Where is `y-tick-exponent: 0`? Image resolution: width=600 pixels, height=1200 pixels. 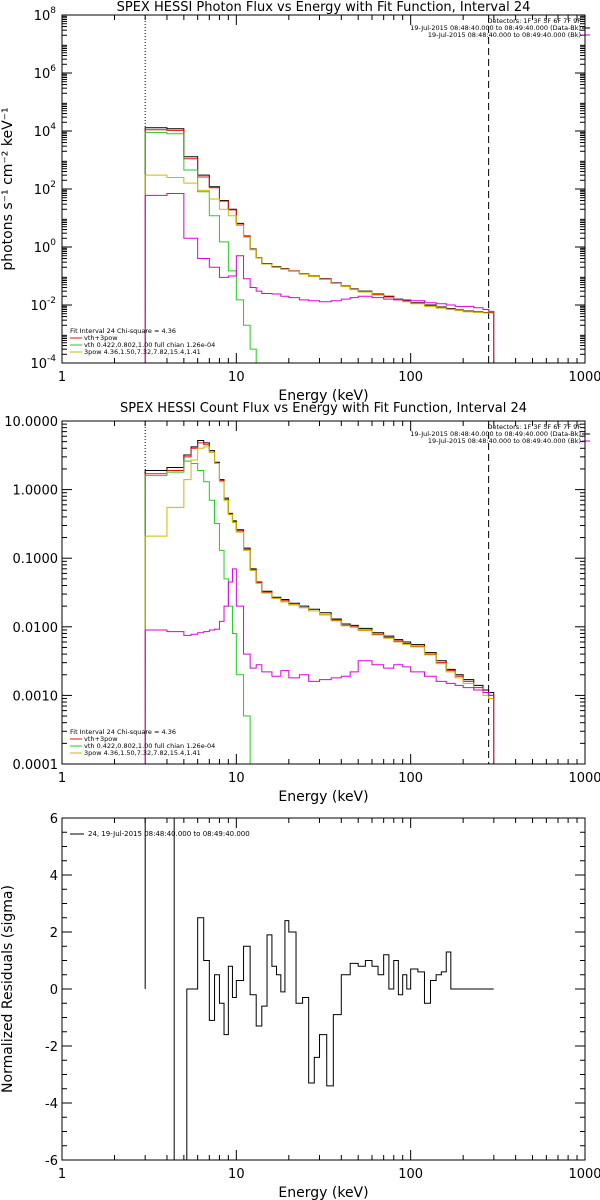
y-tick-exponent: 0 is located at coordinates (53, 243).